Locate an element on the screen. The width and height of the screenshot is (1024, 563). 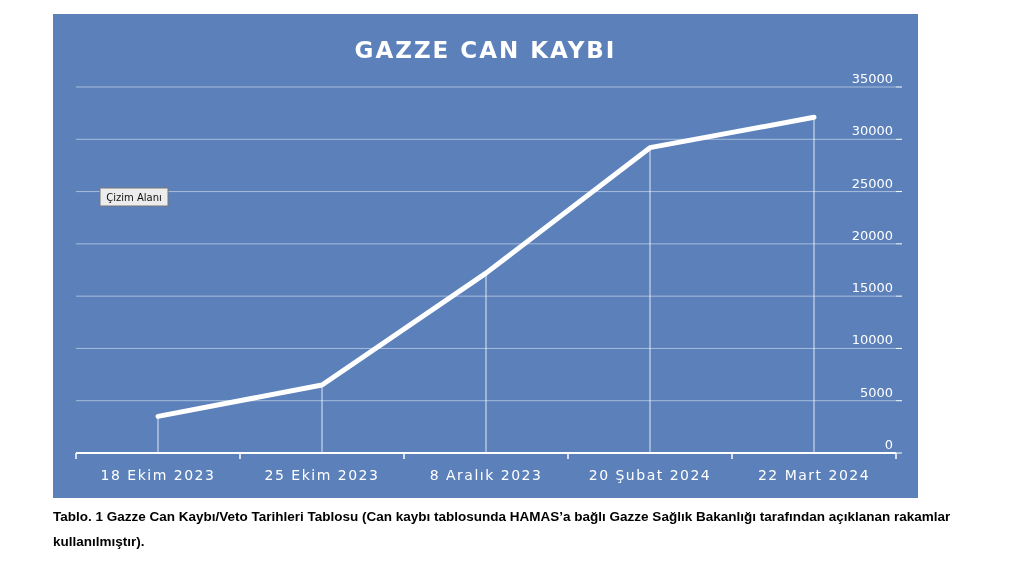
x-tick-label: 25 Ekim 2023 is located at coordinates (322, 475).